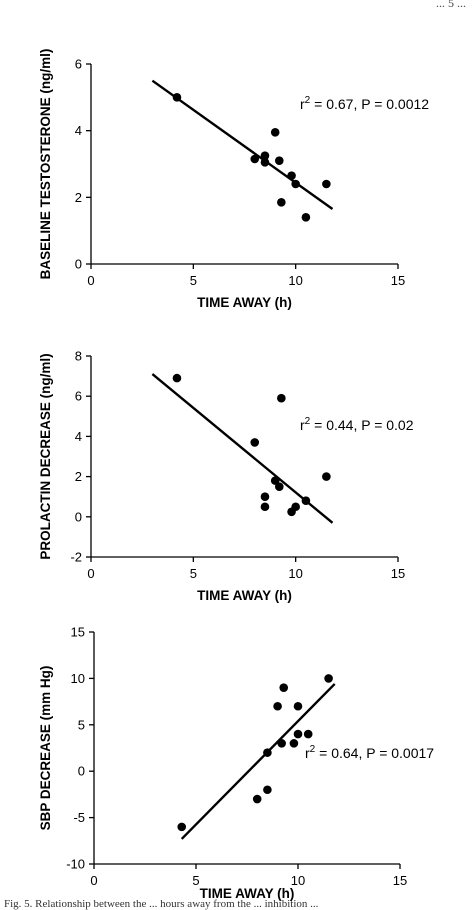 The image size is (474, 910). I want to click on stats-annotation: r2 = 0.67, P = 0.0012, so click(364, 103).